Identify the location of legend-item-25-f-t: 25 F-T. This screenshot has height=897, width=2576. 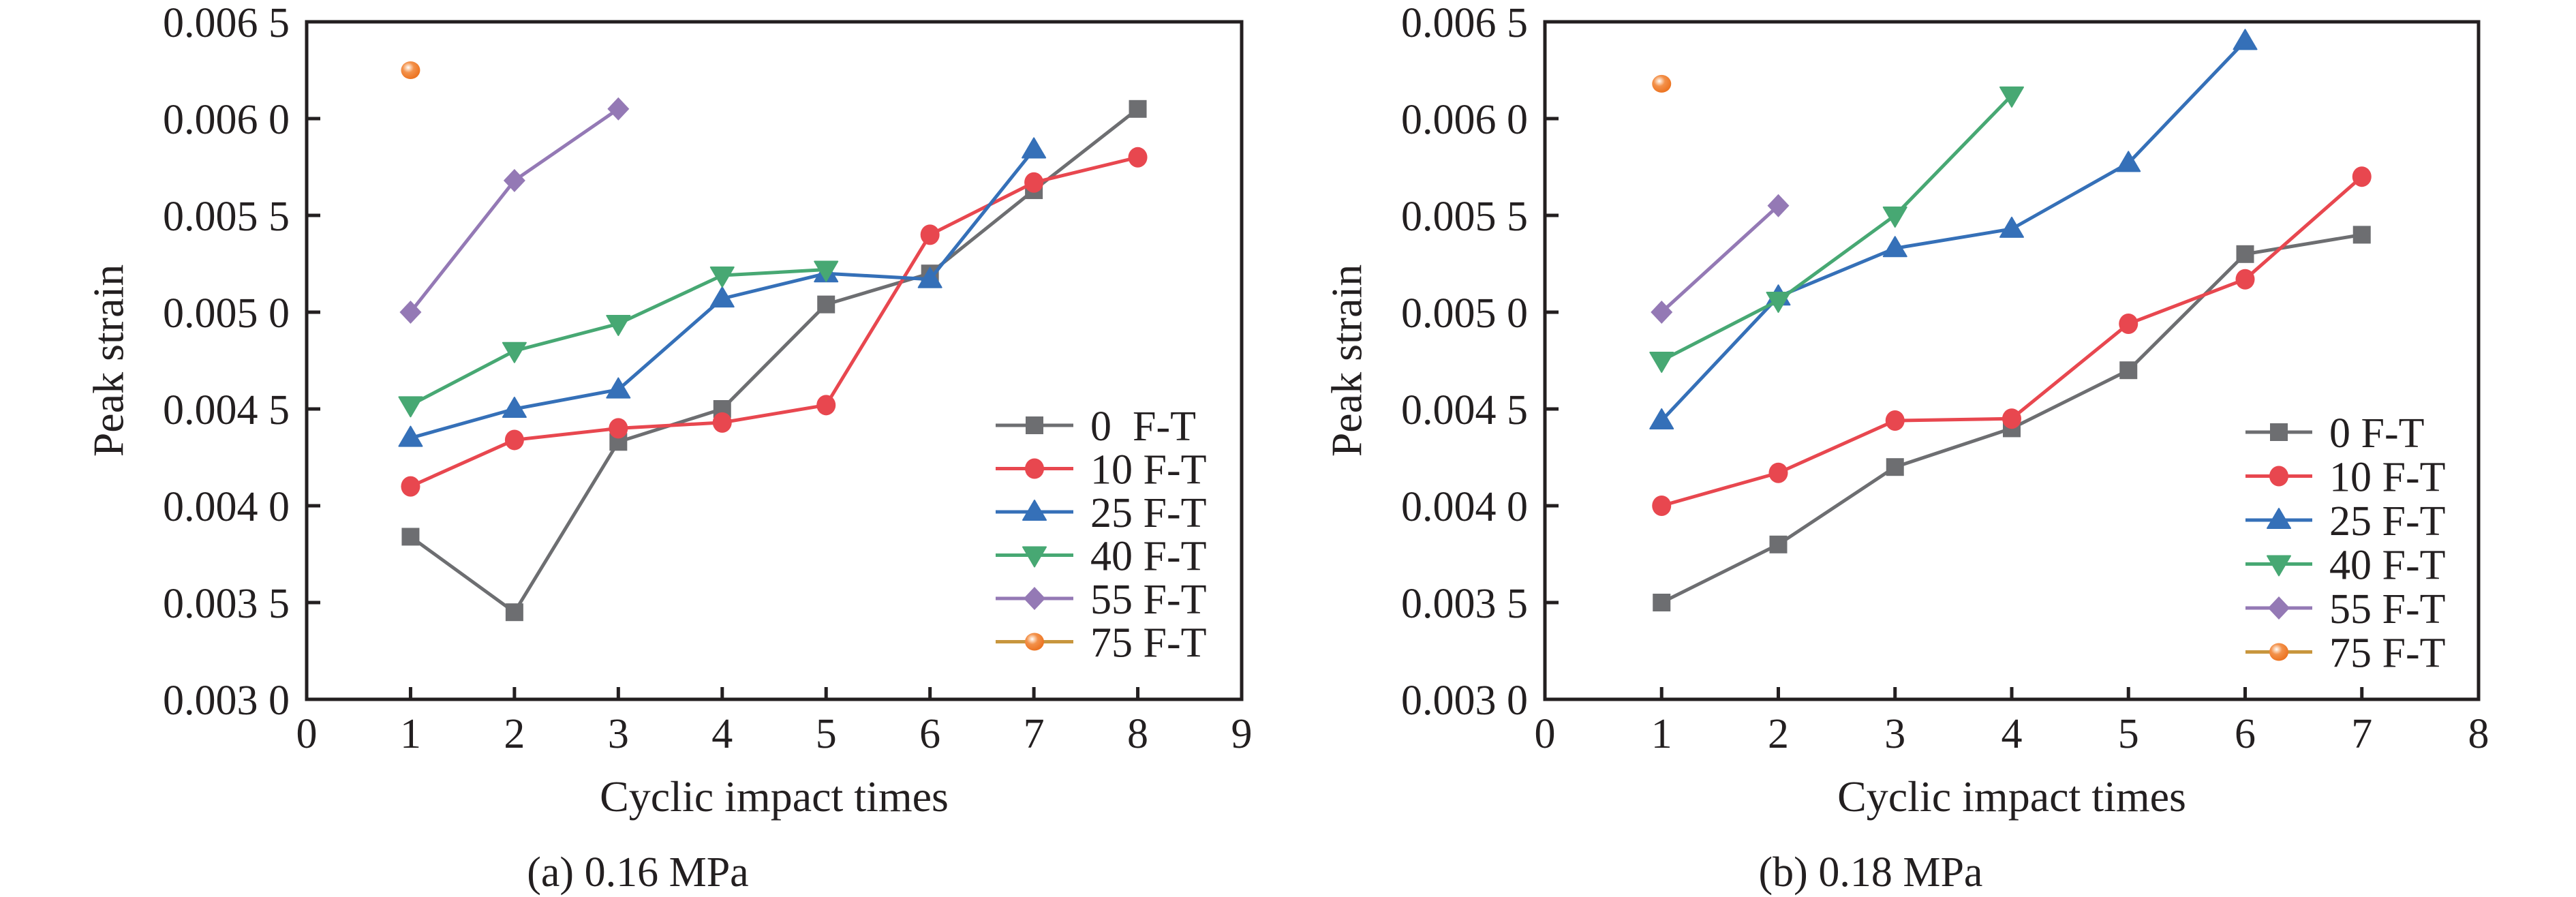
(1101, 513).